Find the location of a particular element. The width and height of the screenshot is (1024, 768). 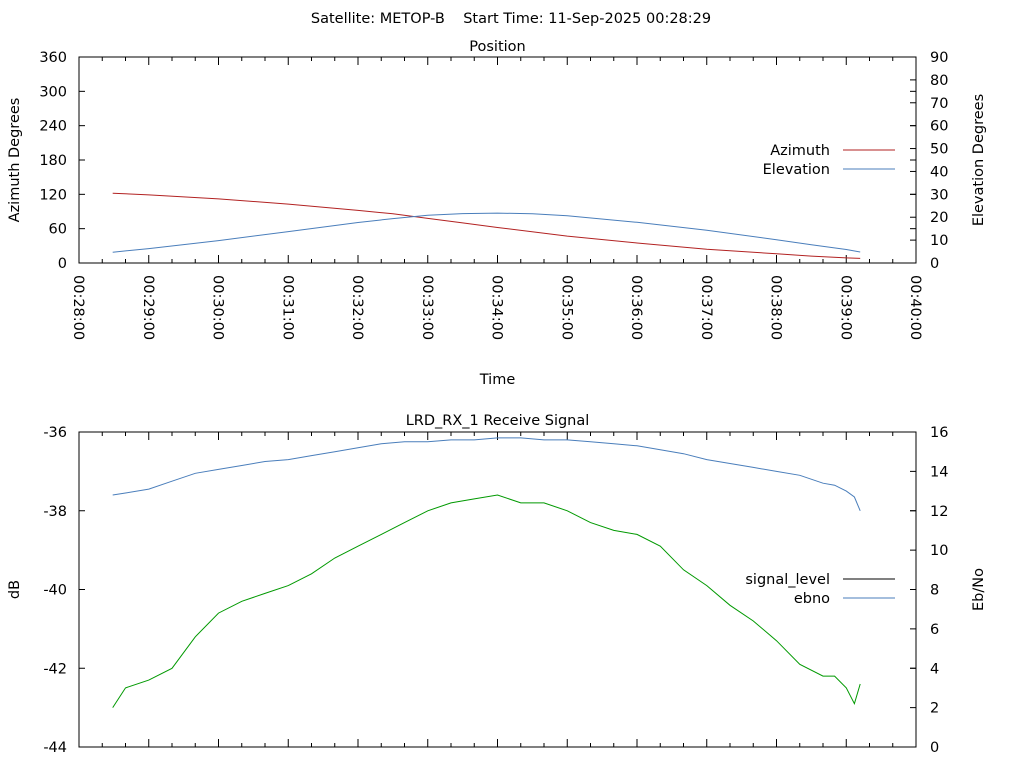

y-tick-label: 300 is located at coordinates (53, 92).